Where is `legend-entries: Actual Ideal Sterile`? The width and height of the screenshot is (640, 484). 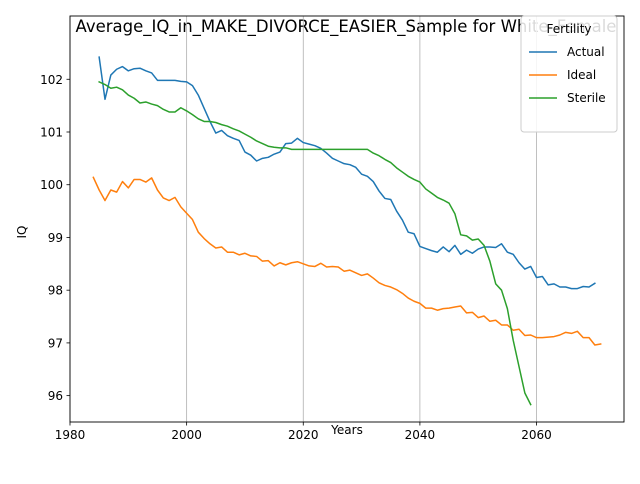
legend-entries: Actual Ideal Sterile is located at coordinates (567, 75).